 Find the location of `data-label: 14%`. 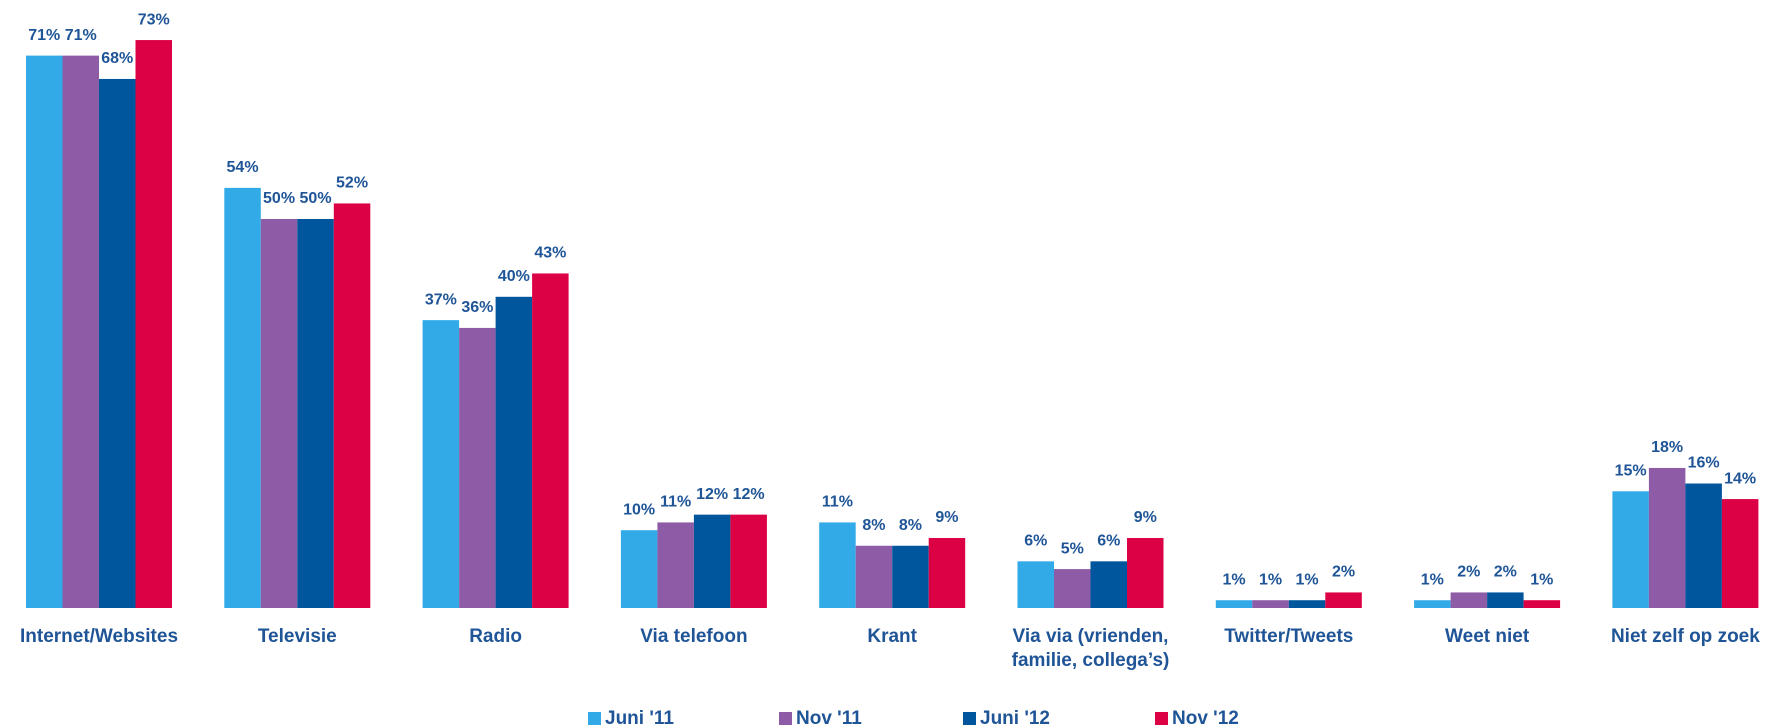

data-label: 14% is located at coordinates (1740, 478).